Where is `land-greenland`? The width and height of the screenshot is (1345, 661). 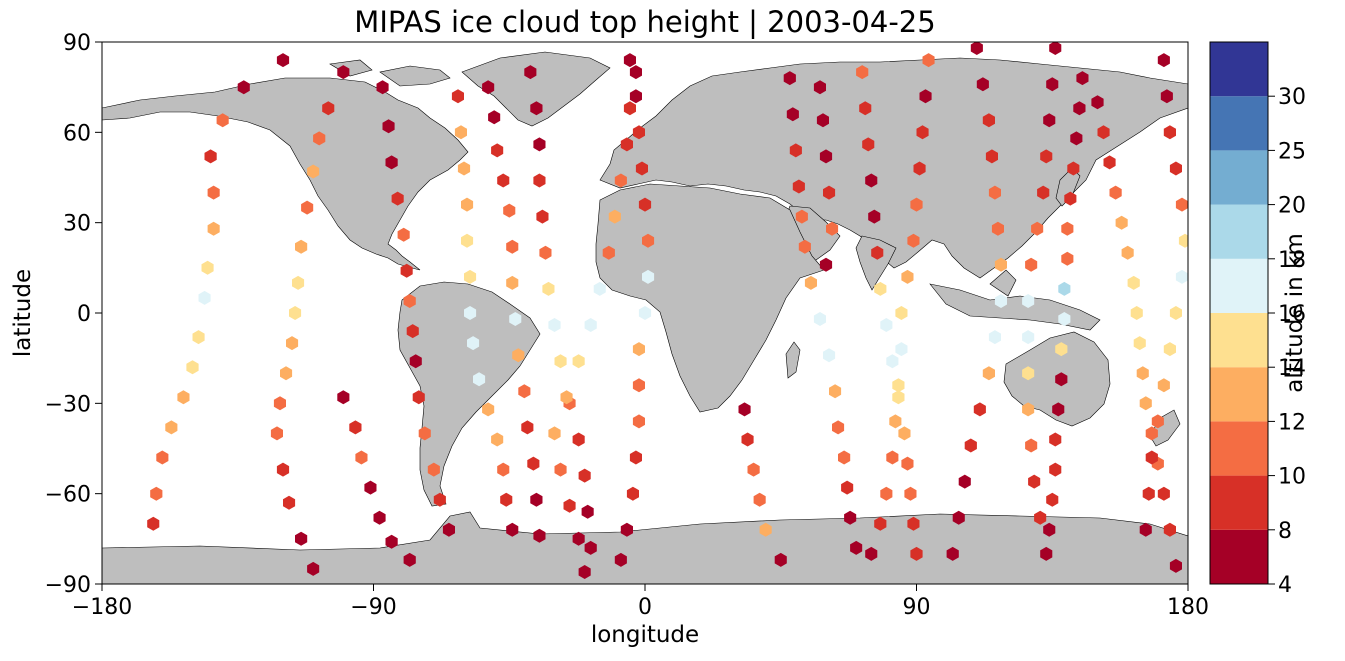 land-greenland is located at coordinates (536, 89).